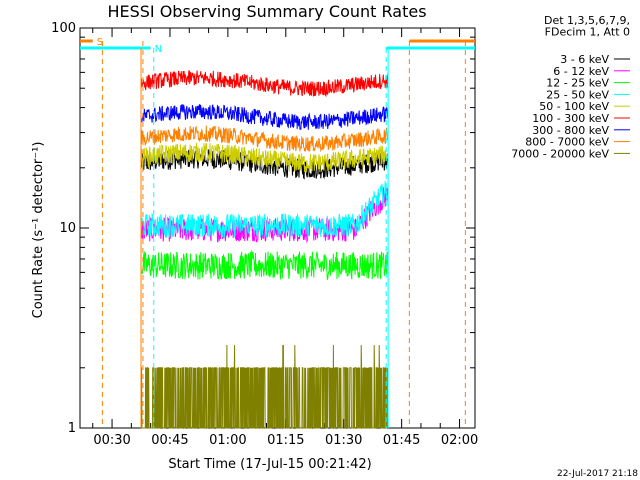 The height and width of the screenshot is (480, 640). What do you see at coordinates (560, 153) in the screenshot?
I see `legend-label-8: 7000 - 20000 keV` at bounding box center [560, 153].